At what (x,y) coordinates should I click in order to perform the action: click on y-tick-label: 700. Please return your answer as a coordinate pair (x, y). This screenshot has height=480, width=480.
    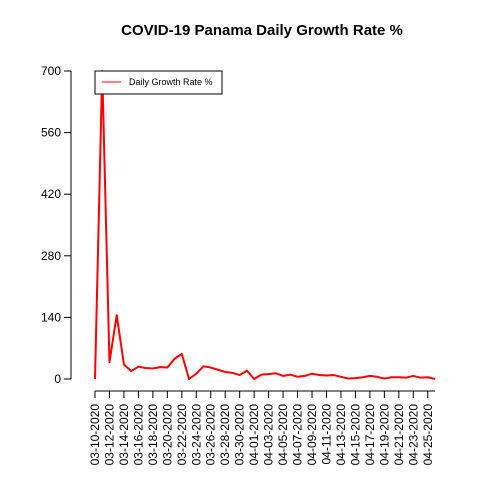
    Looking at the image, I should click on (51, 71).